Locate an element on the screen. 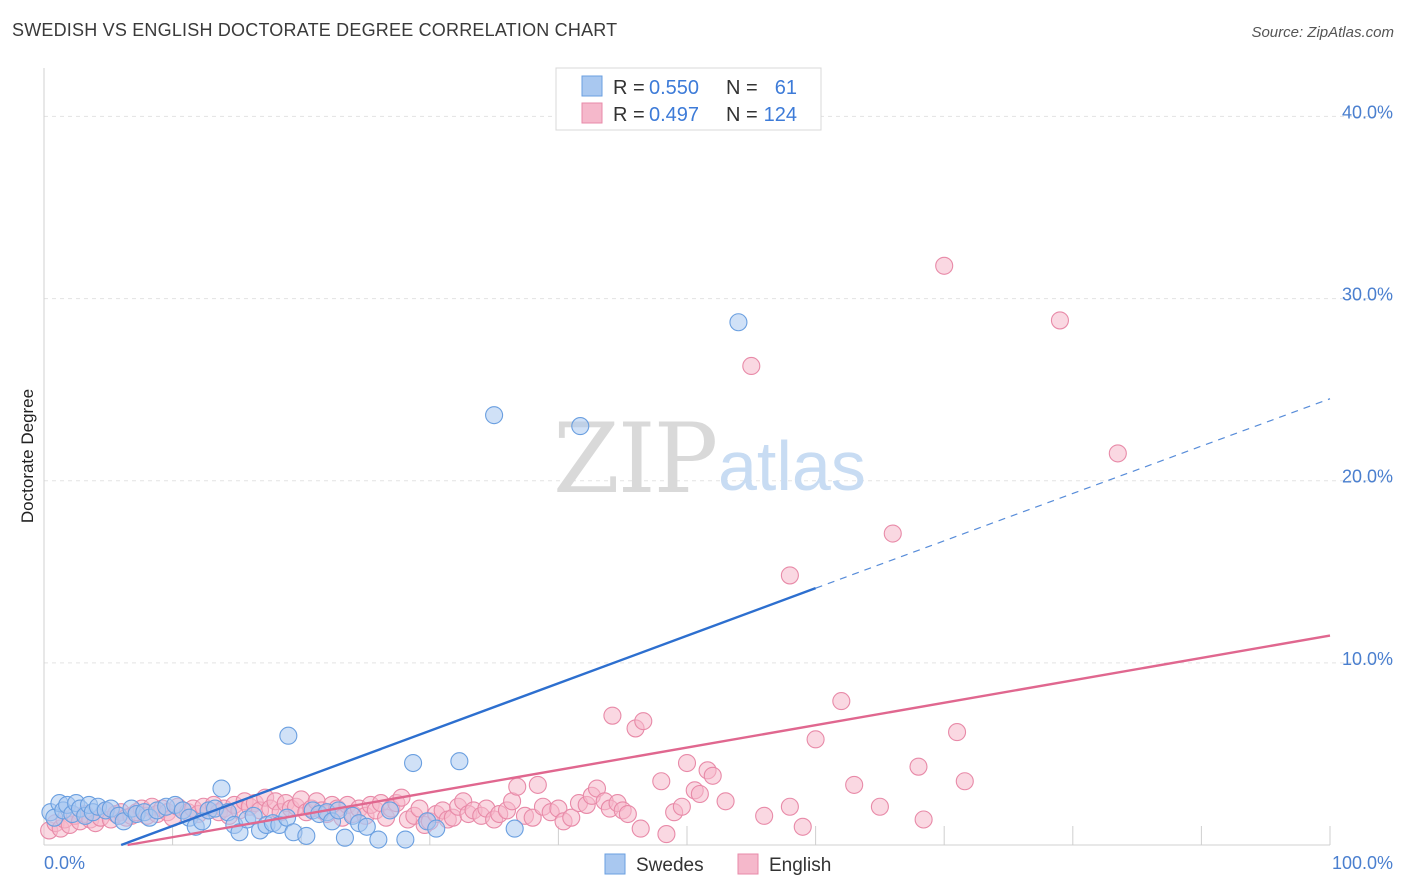  legend-n-value-swedes: 61 is located at coordinates (786, 88).